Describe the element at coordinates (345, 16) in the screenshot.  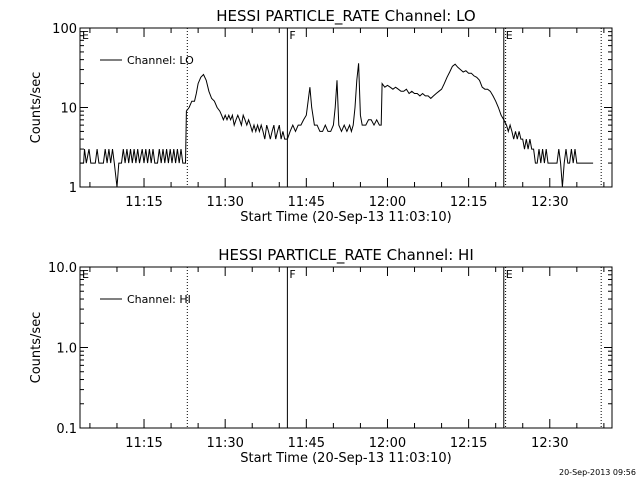
I see `chart-title: HESSI PARTICLE_RATE Channel: LO` at that location.